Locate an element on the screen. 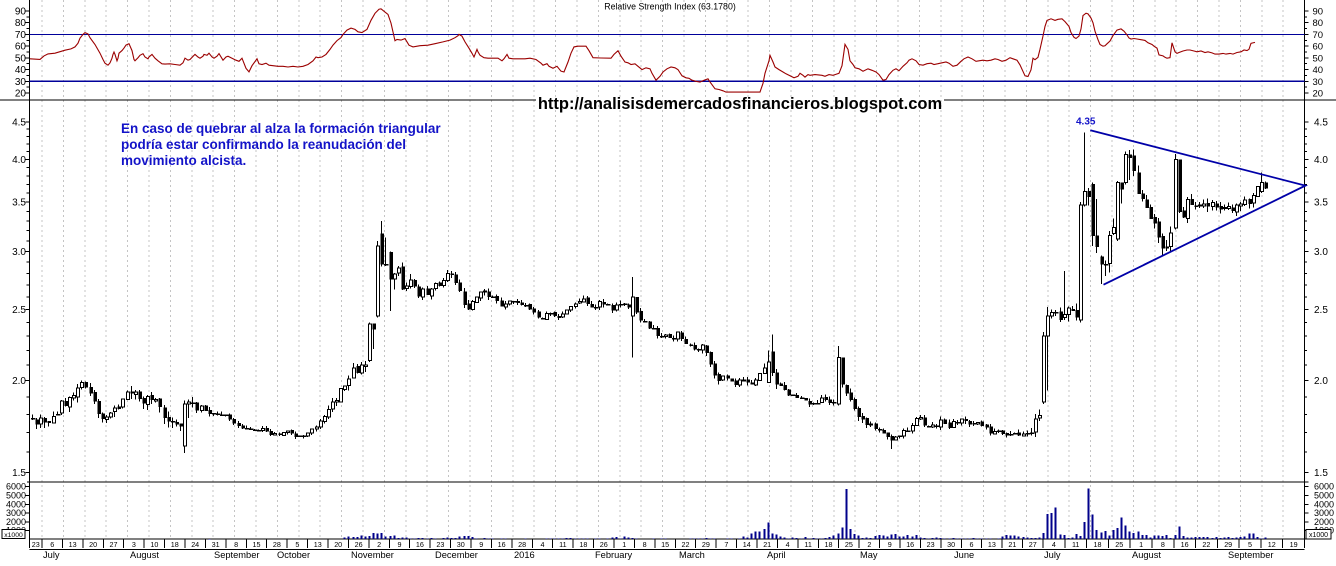  svg-text: 3.0 is located at coordinates (19, 252).